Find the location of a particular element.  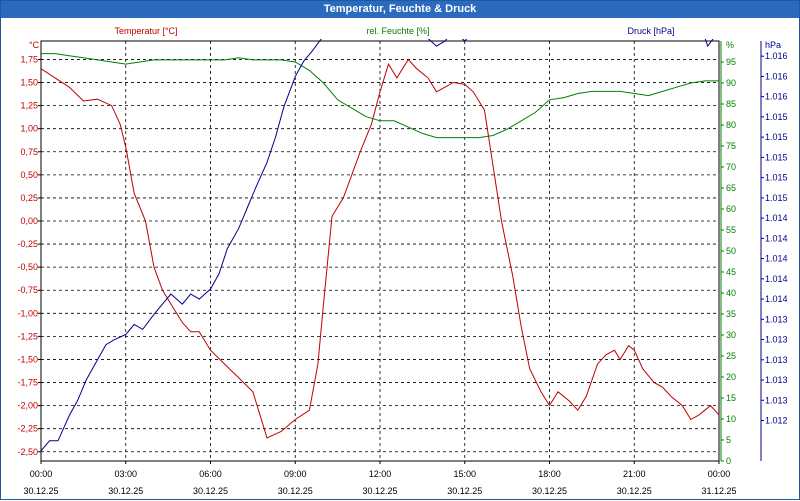

pressure-tick-label: 1.012 is located at coordinates (776, 421).